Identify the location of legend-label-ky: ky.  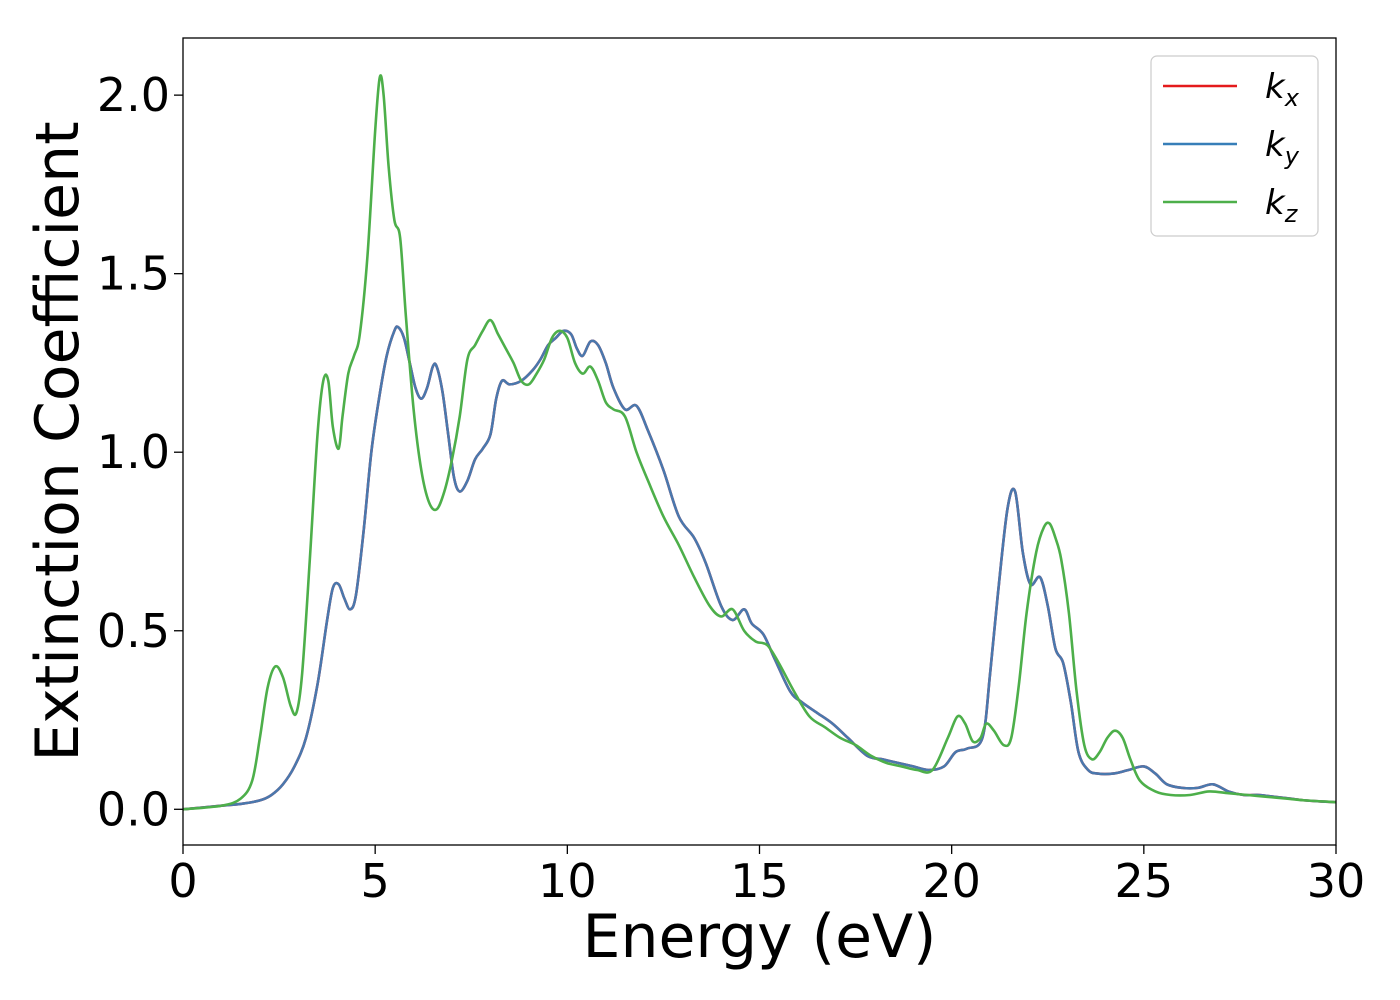
(1282, 147).